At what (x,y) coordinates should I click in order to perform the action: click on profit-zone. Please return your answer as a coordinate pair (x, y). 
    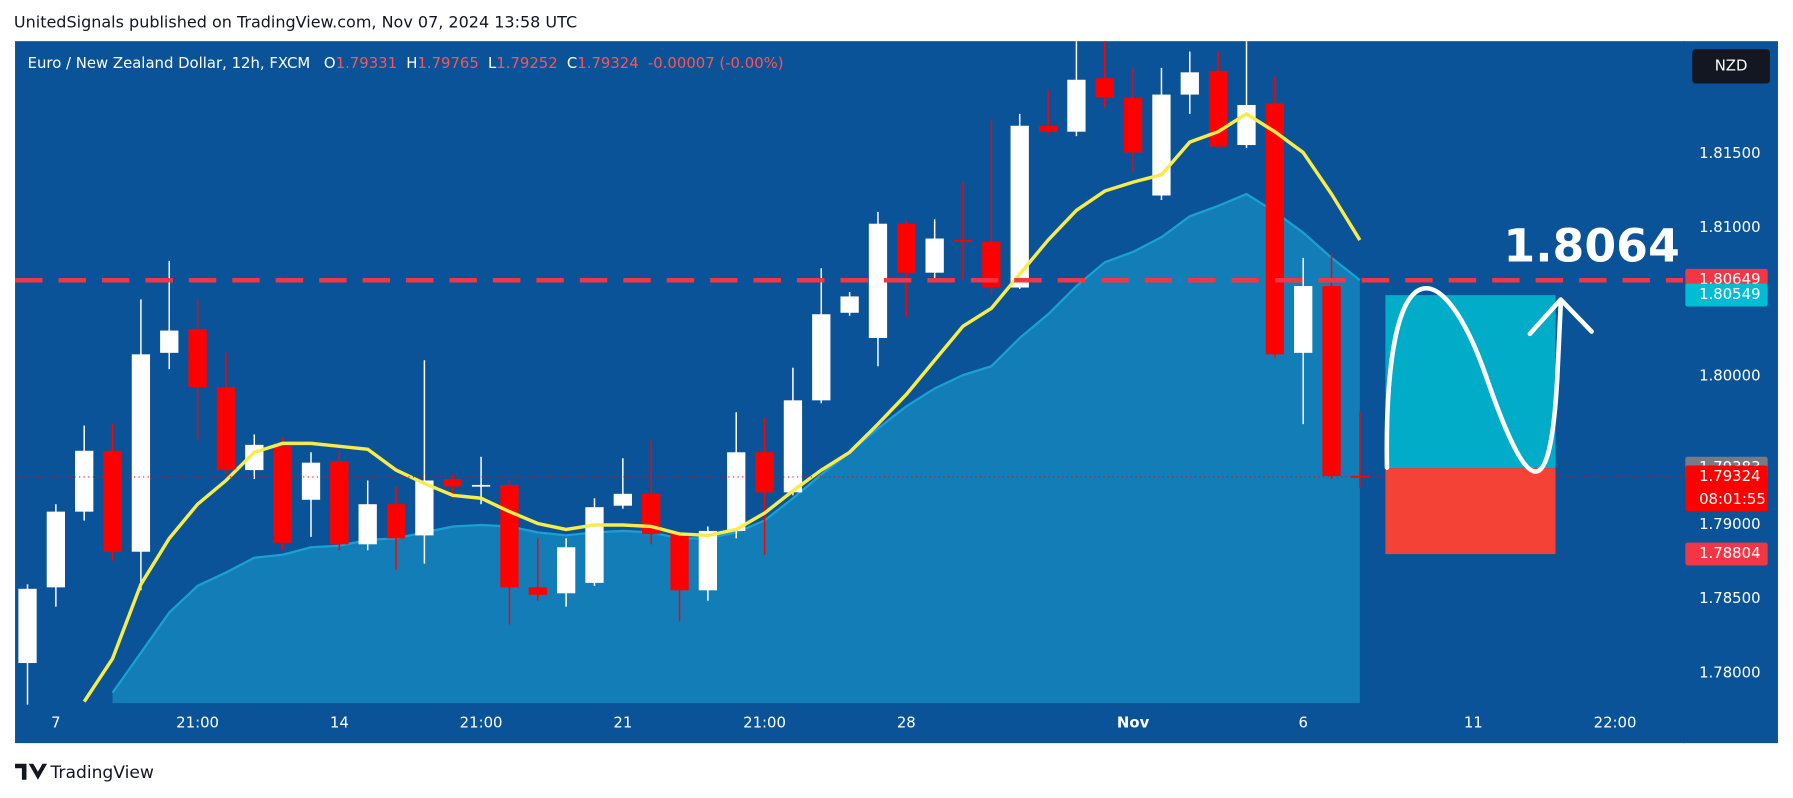
    Looking at the image, I should click on (1470, 382).